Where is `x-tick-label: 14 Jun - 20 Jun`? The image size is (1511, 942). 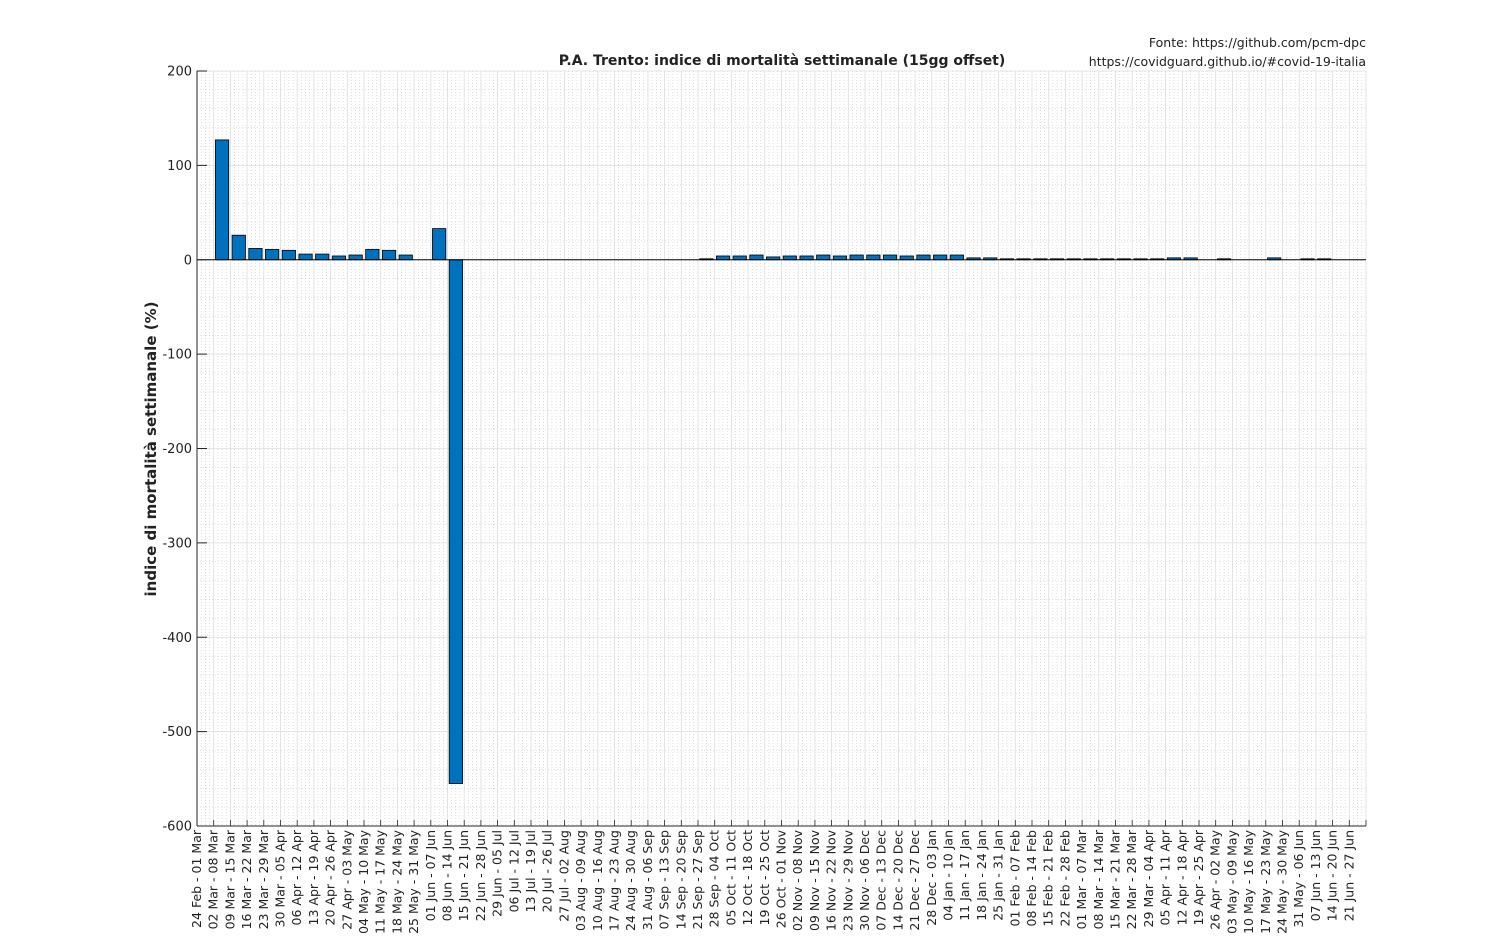
x-tick-label: 14 Jun - 20 Jun is located at coordinates (1332, 875).